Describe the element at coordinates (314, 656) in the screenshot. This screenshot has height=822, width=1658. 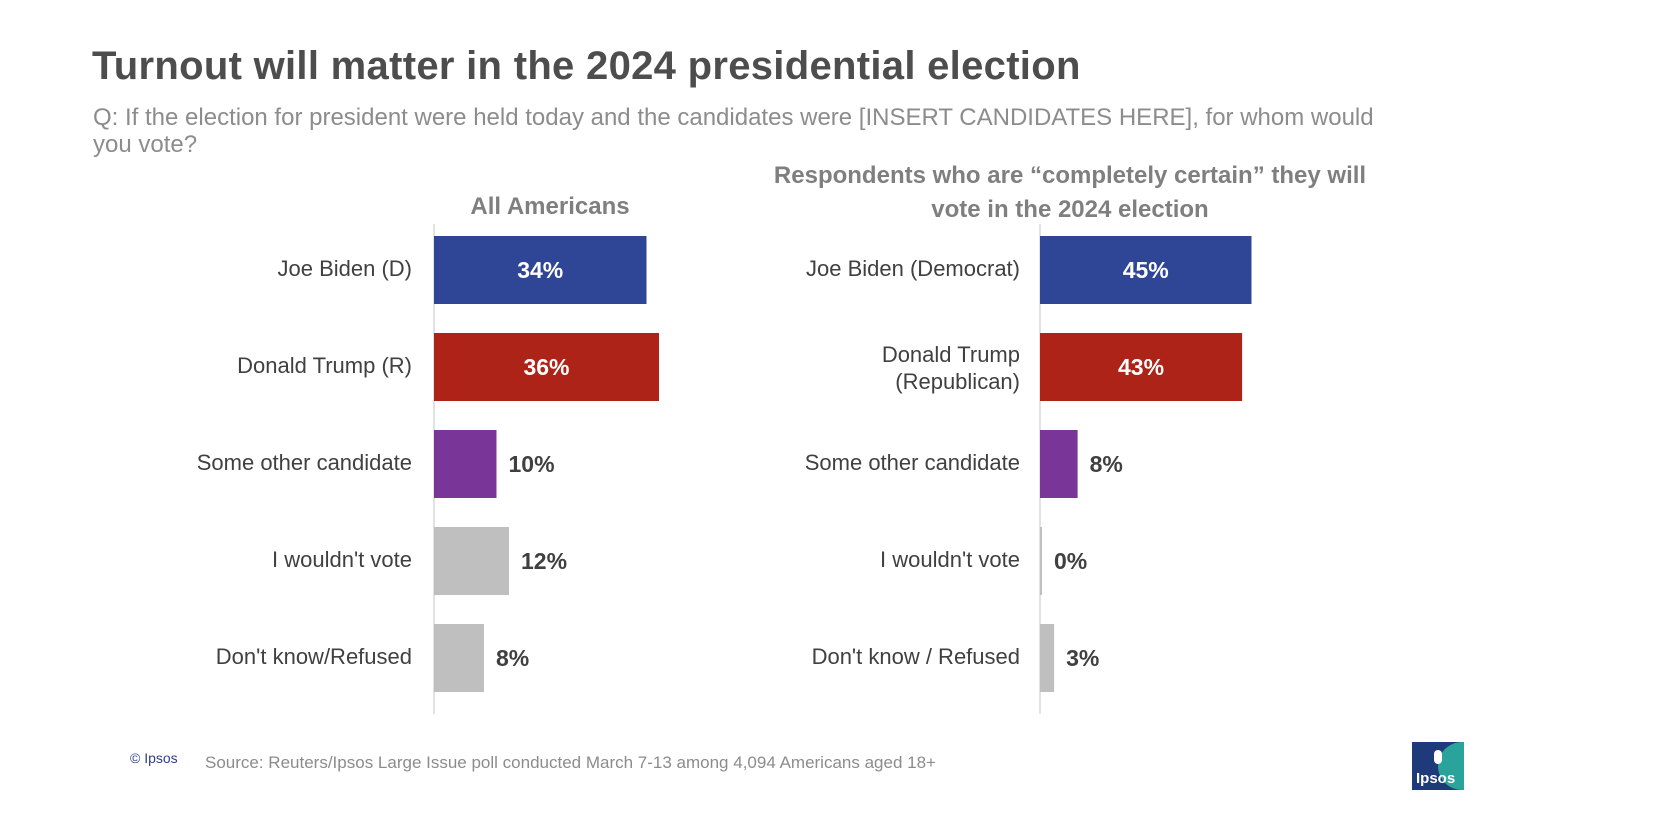
I see `left-category-label: Don't know/Refused` at that location.